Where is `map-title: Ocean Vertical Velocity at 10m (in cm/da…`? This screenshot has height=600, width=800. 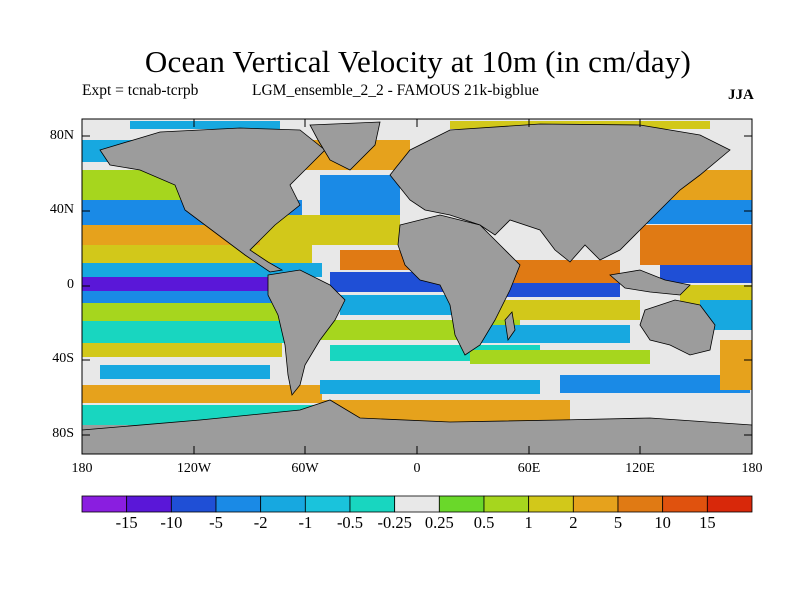
map-title: Ocean Vertical Velocity at 10m (in cm/da… is located at coordinates (418, 61).